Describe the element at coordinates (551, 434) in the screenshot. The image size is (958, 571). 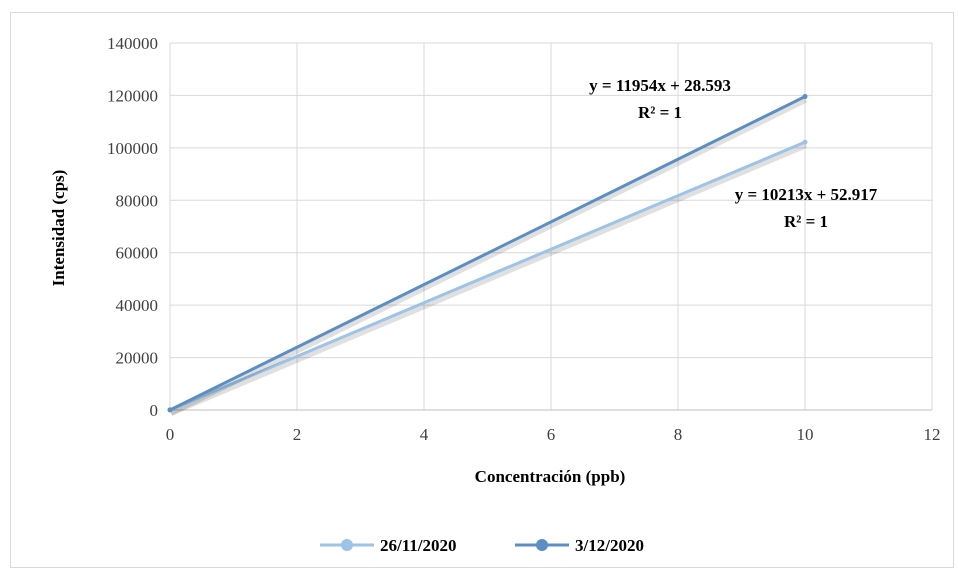
I see `x-tick-label: 6` at that location.